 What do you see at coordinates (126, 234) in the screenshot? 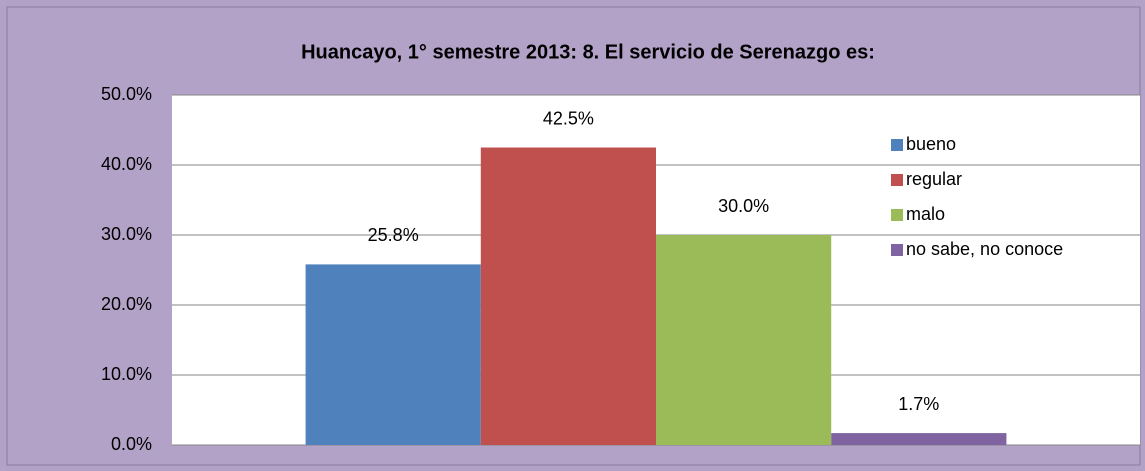
I see `y-tick-label: 30.0%` at bounding box center [126, 234].